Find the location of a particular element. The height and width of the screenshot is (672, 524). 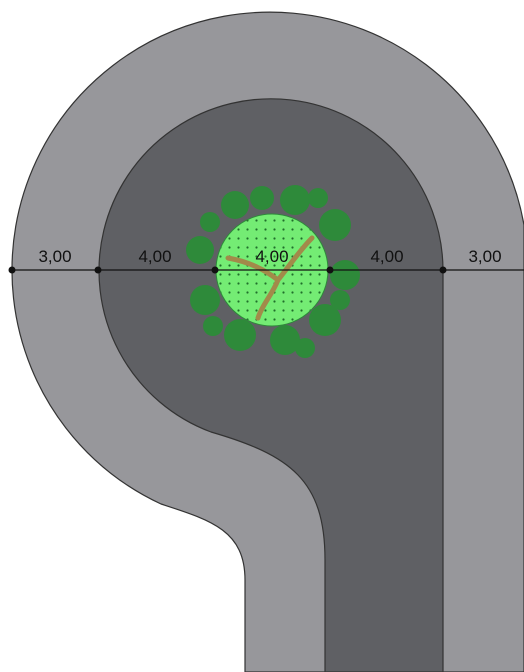

tree is located at coordinates (273, 271).